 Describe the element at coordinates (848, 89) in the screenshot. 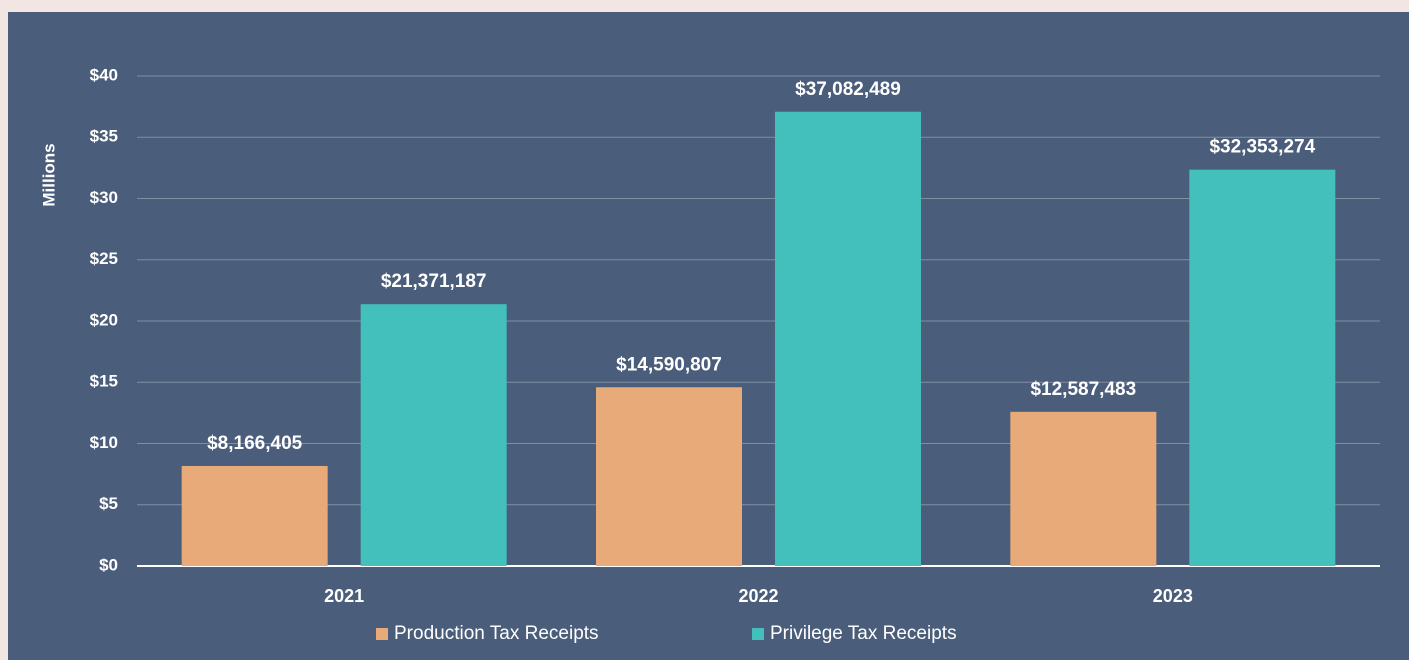

I see `data-label: $37,082,489` at that location.